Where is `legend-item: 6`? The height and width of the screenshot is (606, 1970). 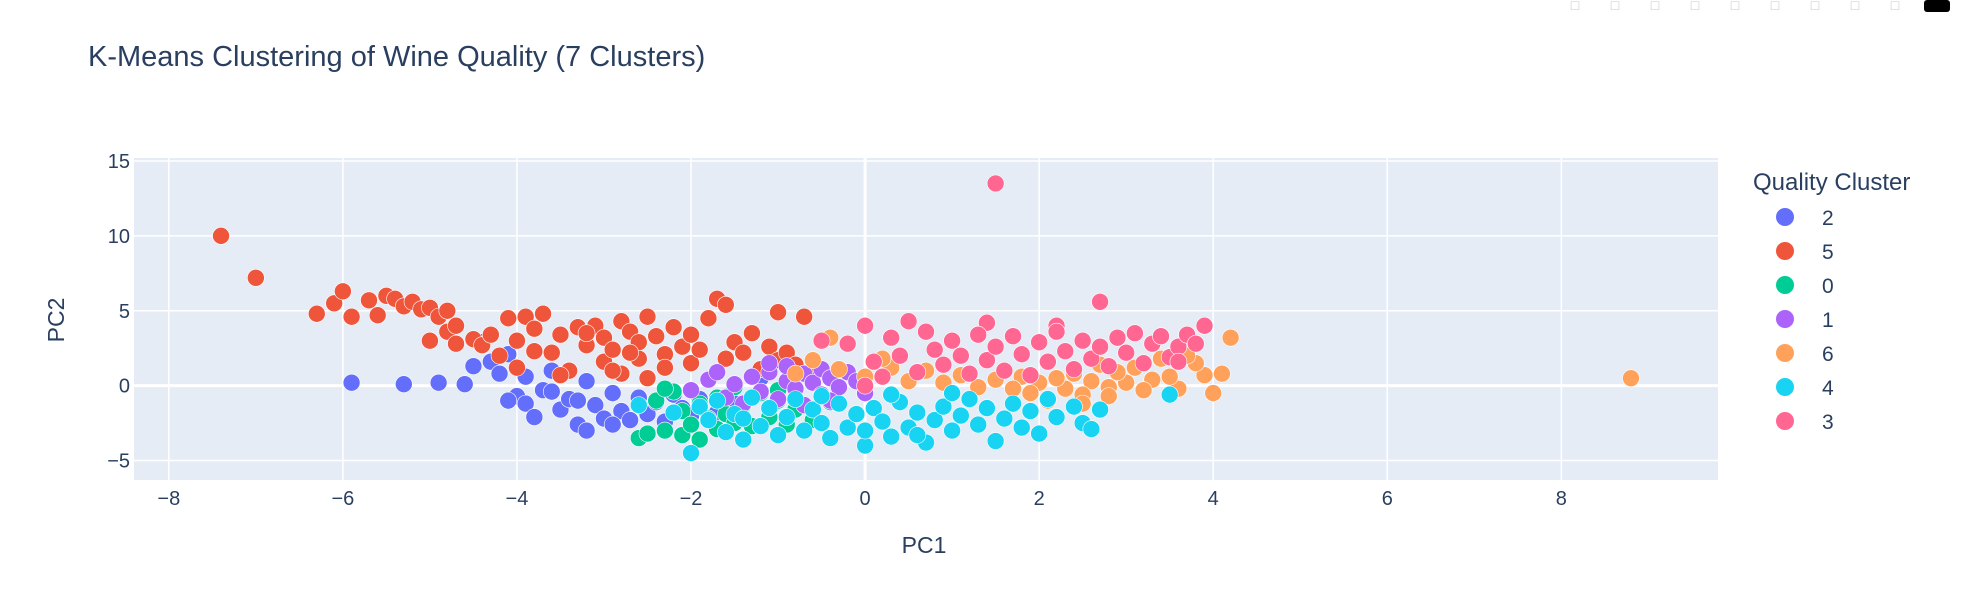 legend-item: 6 is located at coordinates (1805, 354).